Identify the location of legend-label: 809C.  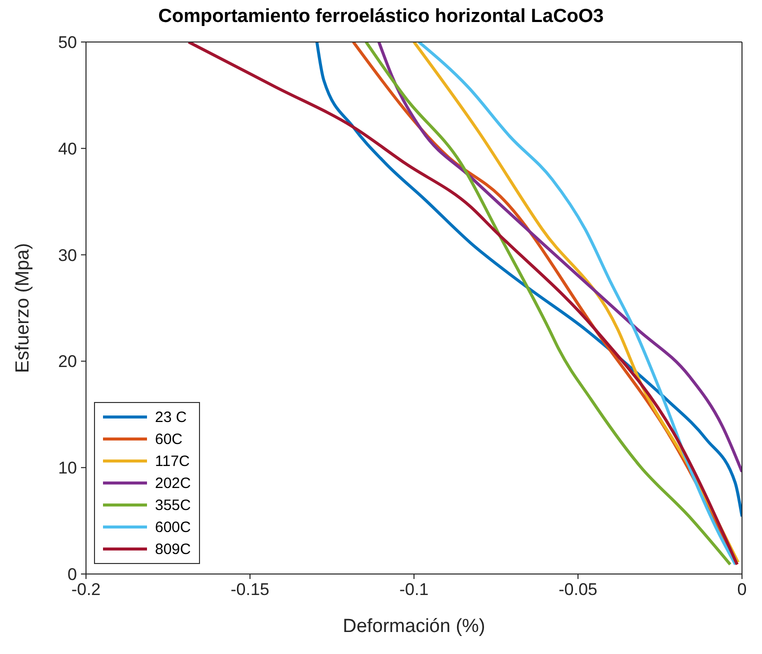
(173, 549).